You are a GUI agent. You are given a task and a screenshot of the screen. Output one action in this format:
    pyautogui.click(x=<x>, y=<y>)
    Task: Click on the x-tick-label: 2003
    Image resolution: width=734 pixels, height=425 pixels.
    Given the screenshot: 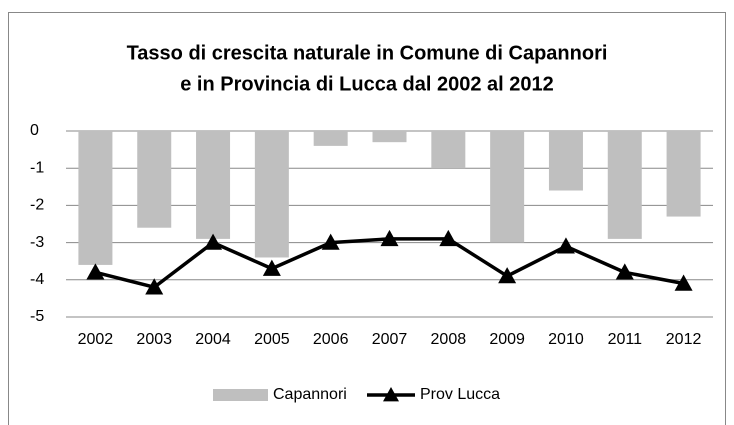 What is the action you would take?
    pyautogui.click(x=154, y=339)
    